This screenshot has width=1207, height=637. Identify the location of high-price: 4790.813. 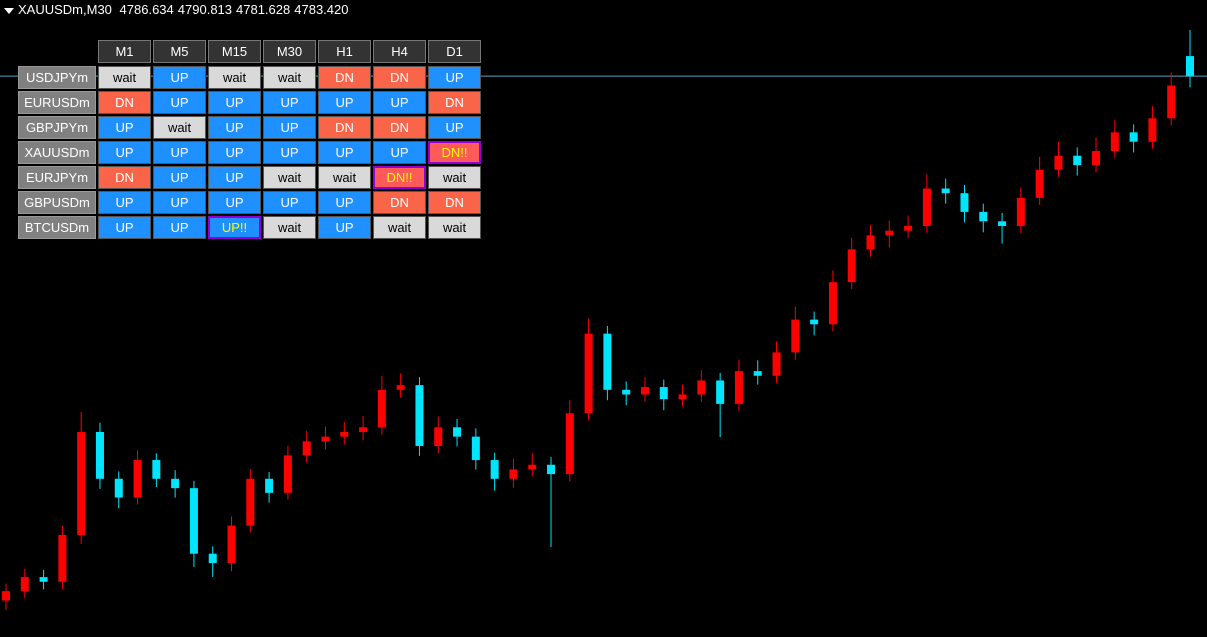
(205, 9).